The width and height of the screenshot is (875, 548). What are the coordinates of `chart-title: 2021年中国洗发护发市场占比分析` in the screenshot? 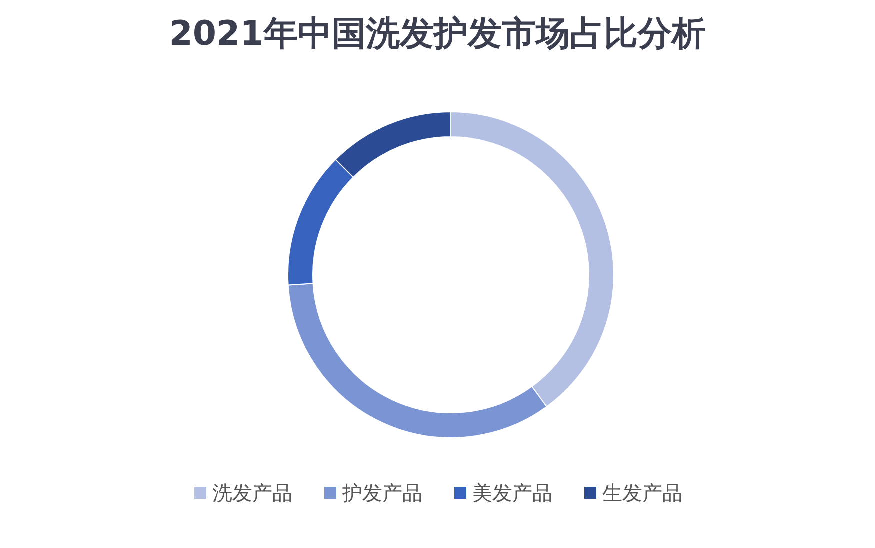 It's located at (437, 34).